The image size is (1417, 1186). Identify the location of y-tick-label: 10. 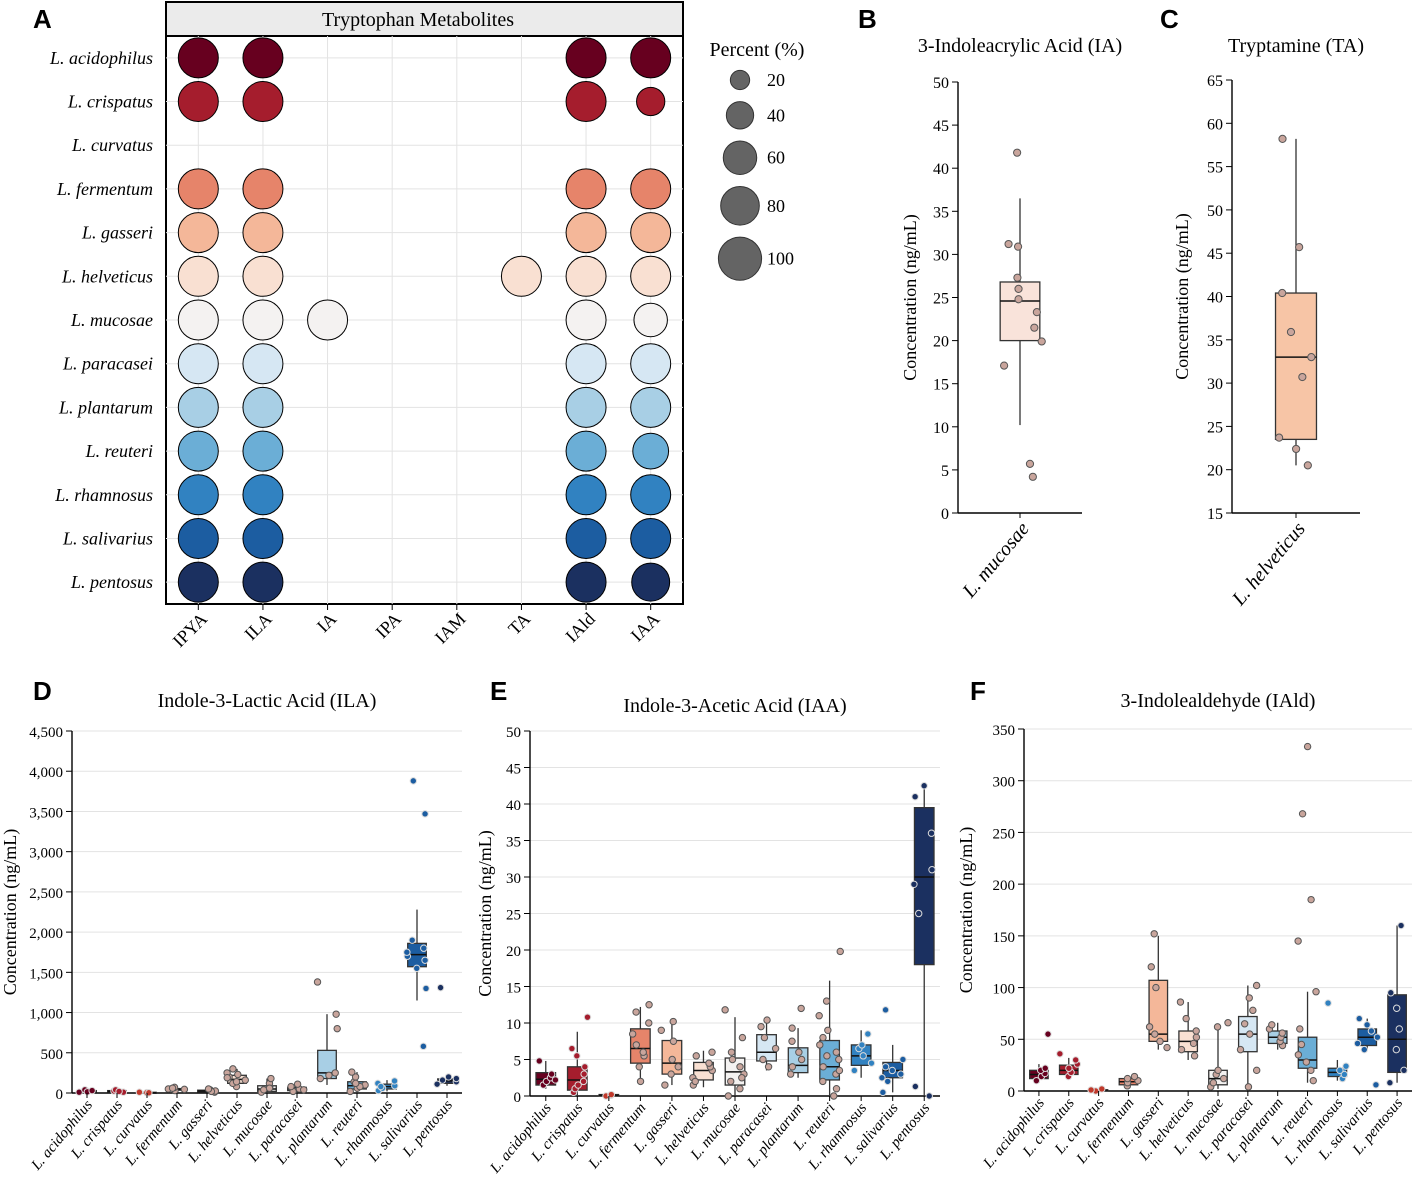
(941, 428).